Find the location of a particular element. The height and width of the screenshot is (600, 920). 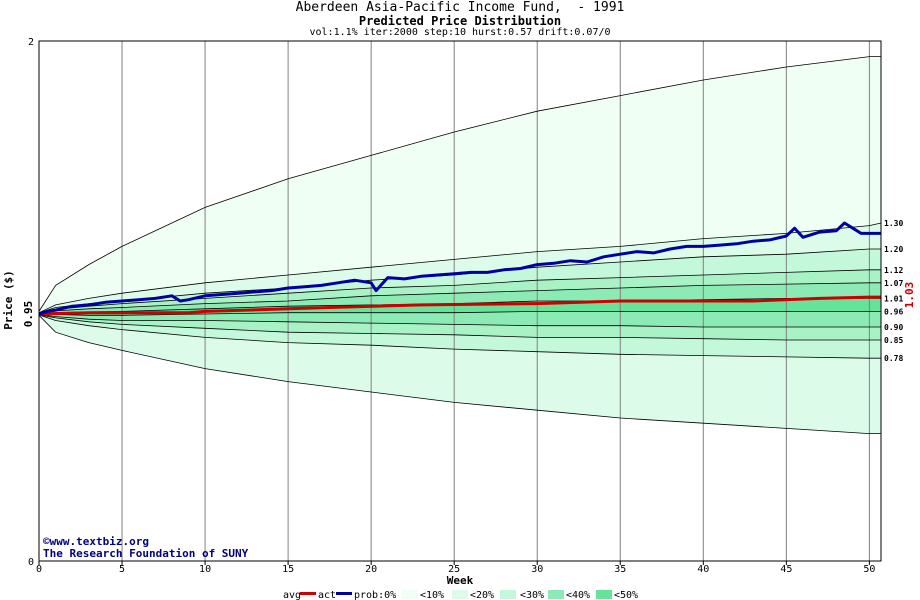

quantile-label-6: 0.90 is located at coordinates (893, 327).